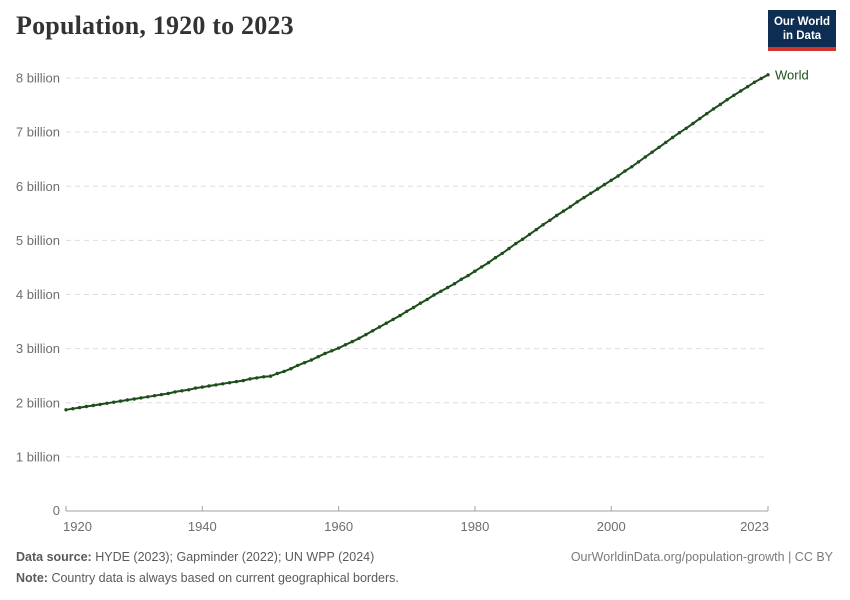 The width and height of the screenshot is (850, 600). Describe the element at coordinates (416, 526) in the screenshot. I see `x-tick-labels: 1920 1940 1960 1980 2000 2023` at that location.